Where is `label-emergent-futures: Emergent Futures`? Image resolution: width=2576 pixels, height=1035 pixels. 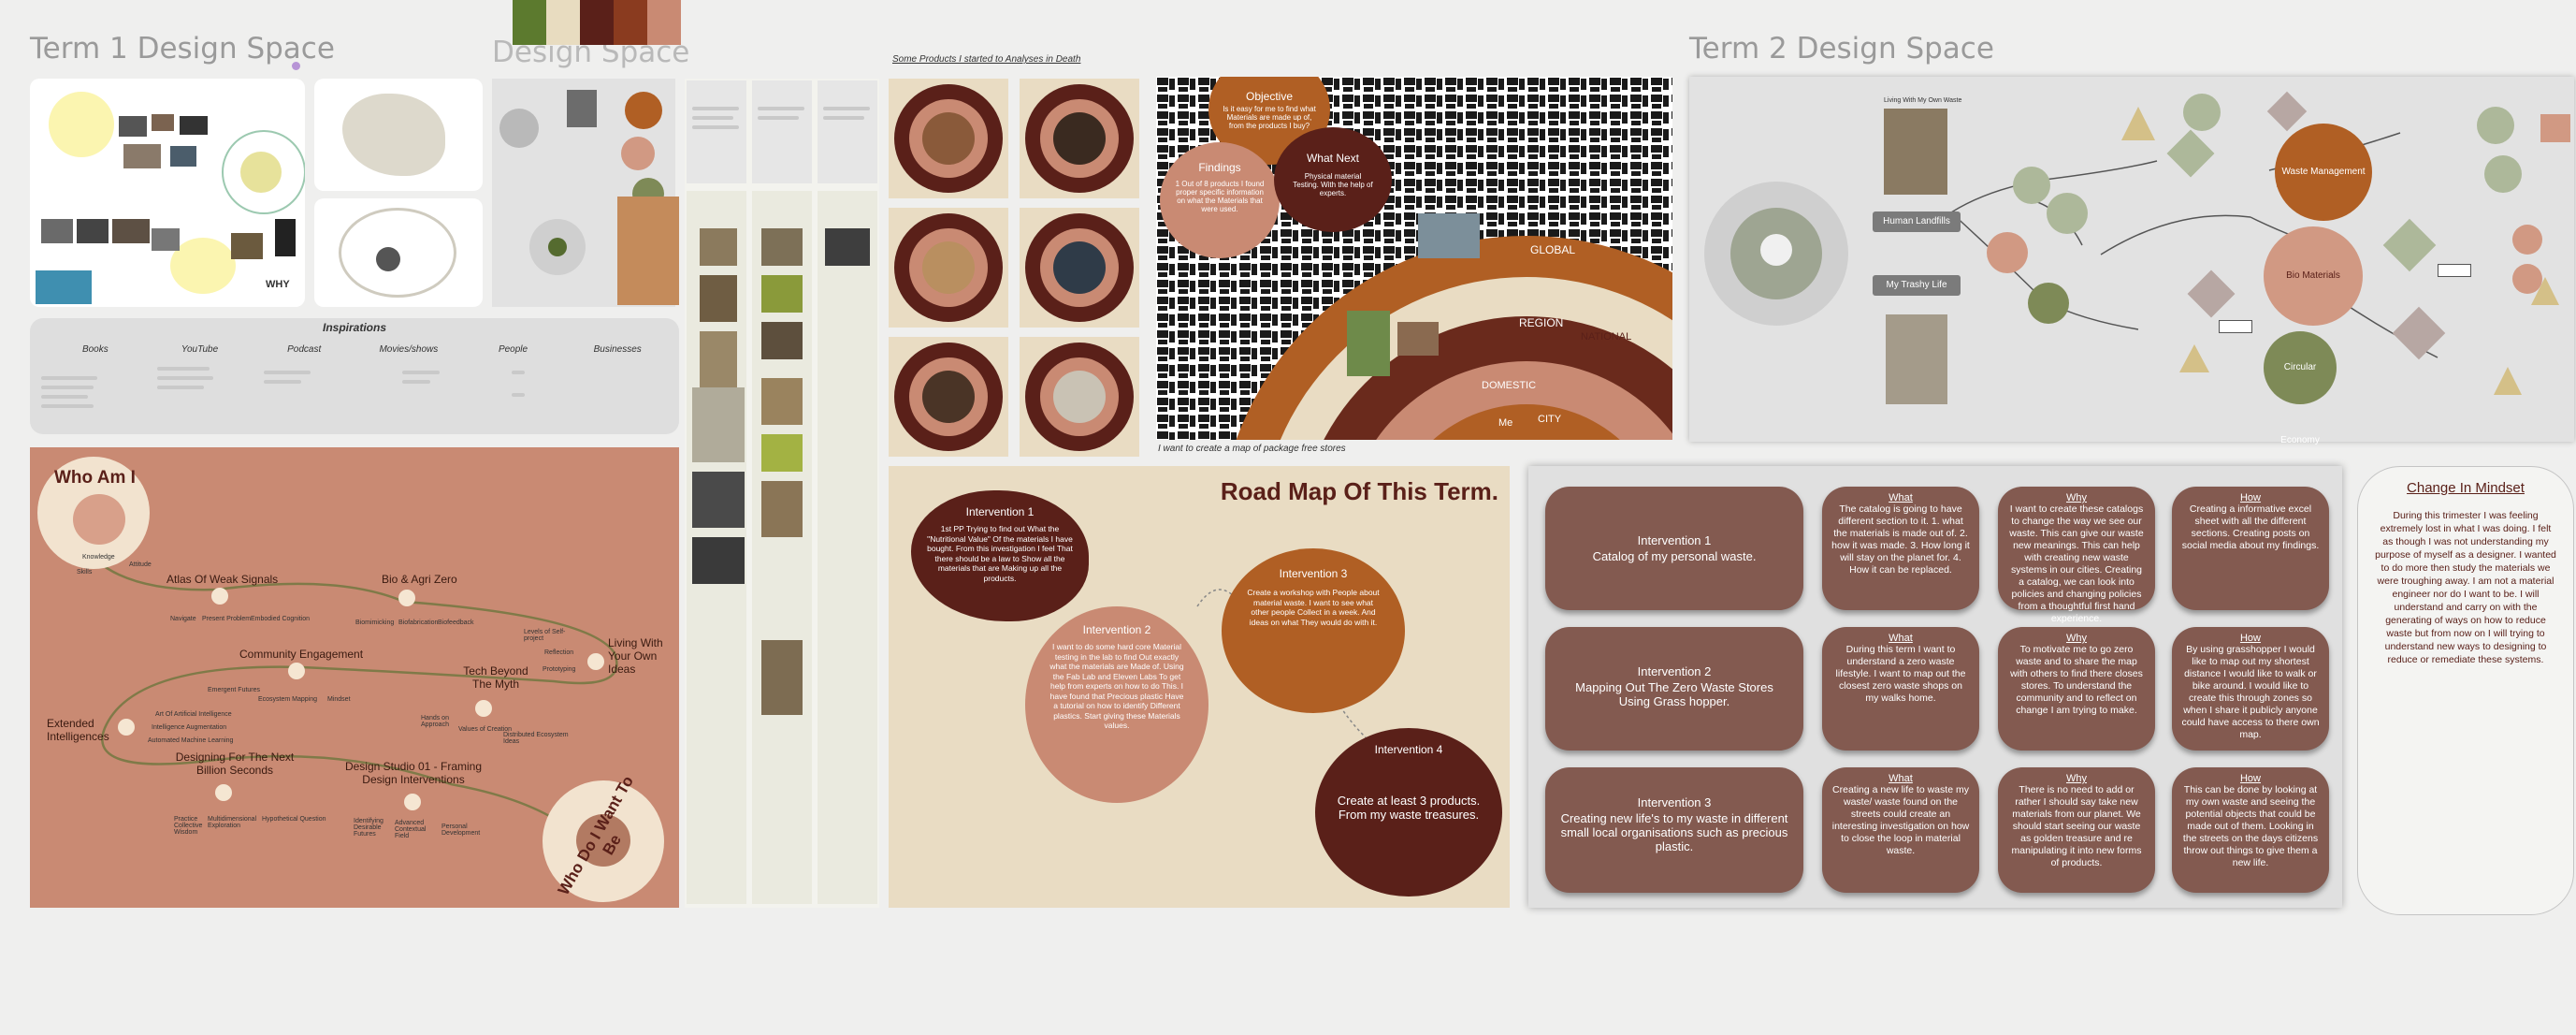
label-emergent-futures: Emergent Futures is located at coordinates (234, 690).